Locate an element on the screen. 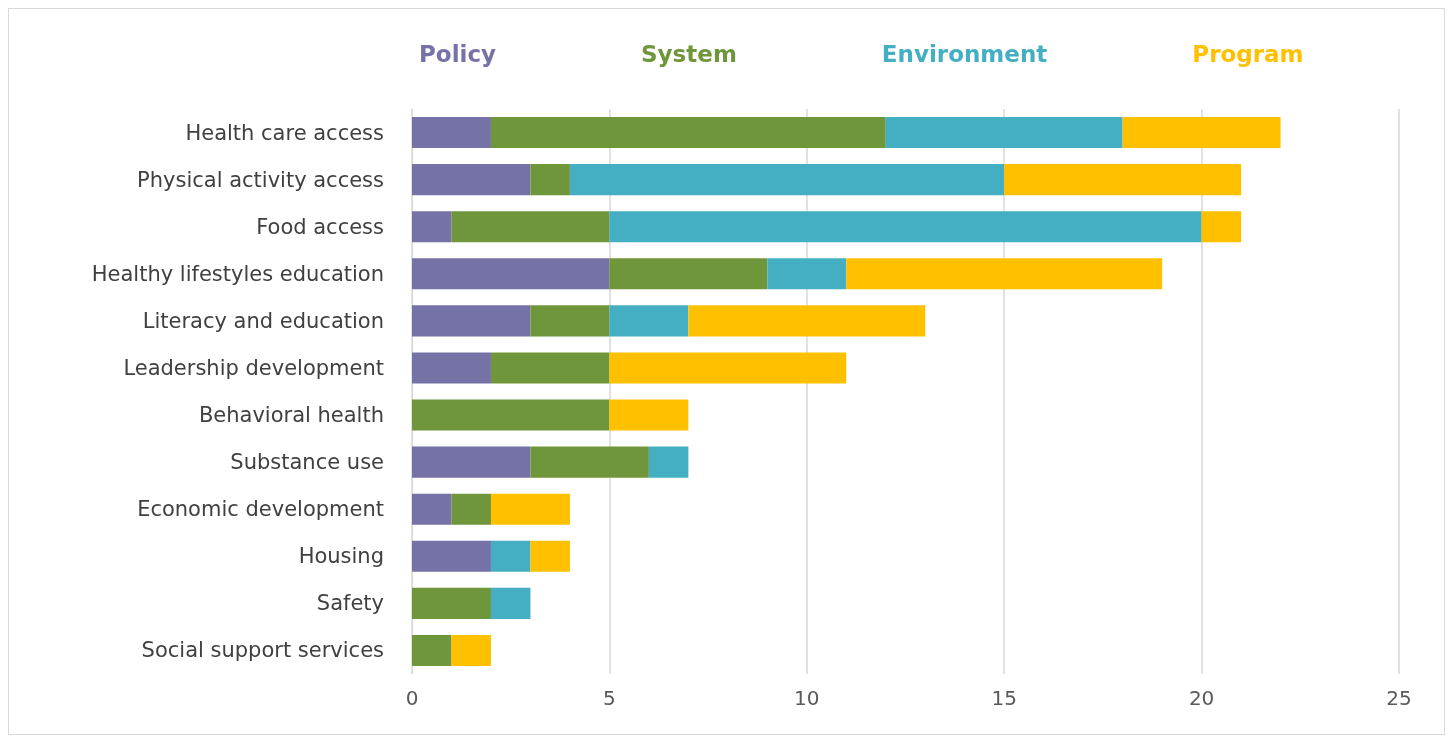 The height and width of the screenshot is (743, 1453). text: Environment is located at coordinates (964, 53).